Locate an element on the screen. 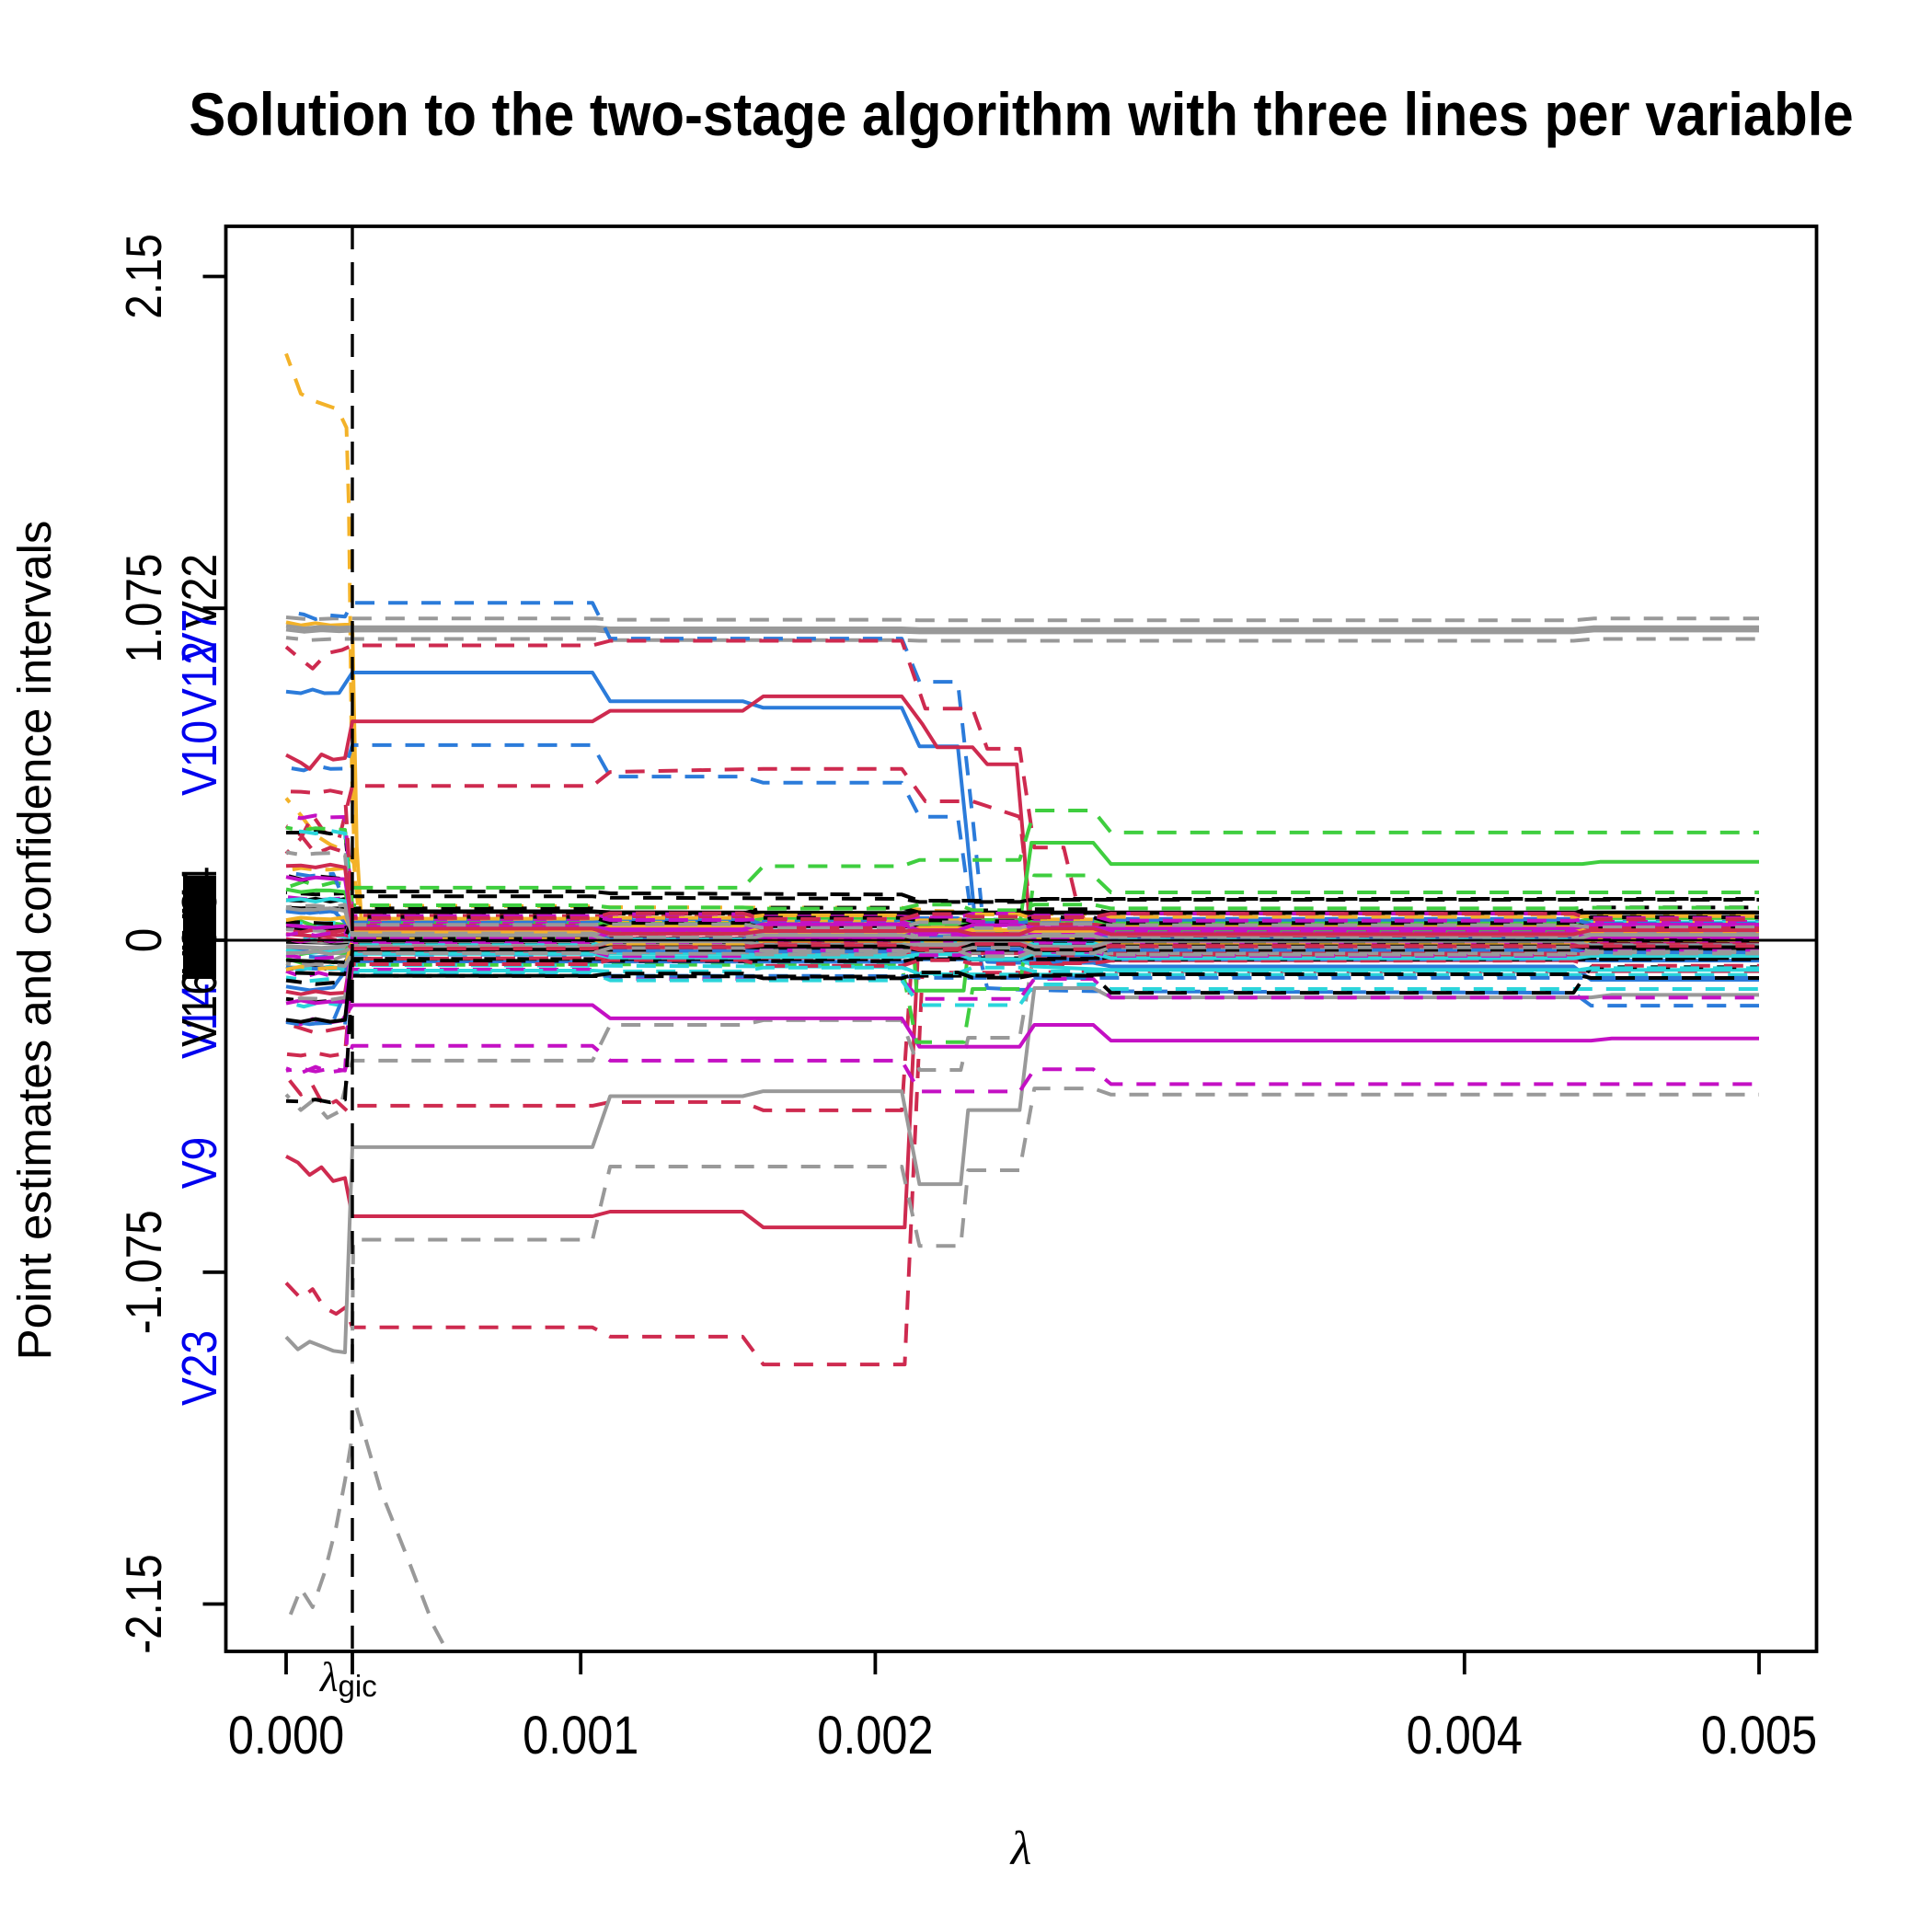  svg-text: V16 is located at coordinates (199, 1009).